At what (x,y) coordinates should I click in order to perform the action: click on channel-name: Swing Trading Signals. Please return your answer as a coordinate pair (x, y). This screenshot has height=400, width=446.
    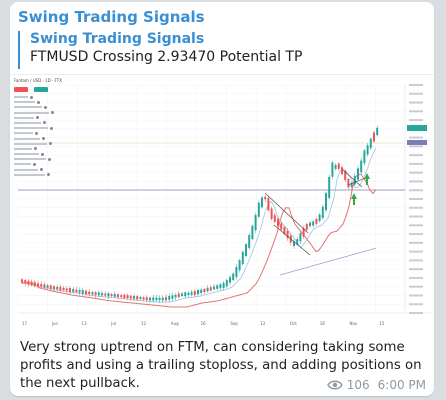
    Looking at the image, I should click on (111, 17).